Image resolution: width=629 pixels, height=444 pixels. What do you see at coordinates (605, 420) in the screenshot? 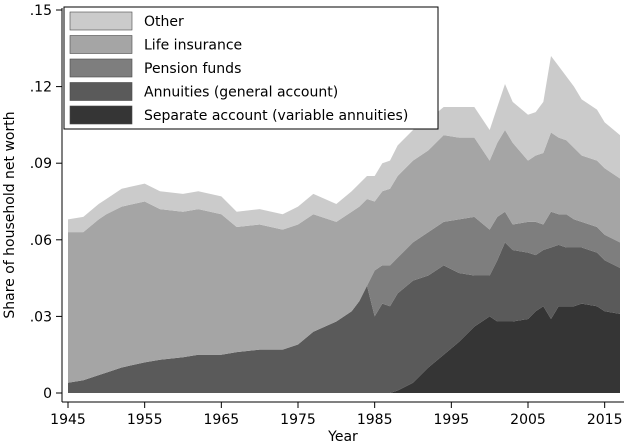
I see `x-tick-label: 2015` at bounding box center [605, 420].